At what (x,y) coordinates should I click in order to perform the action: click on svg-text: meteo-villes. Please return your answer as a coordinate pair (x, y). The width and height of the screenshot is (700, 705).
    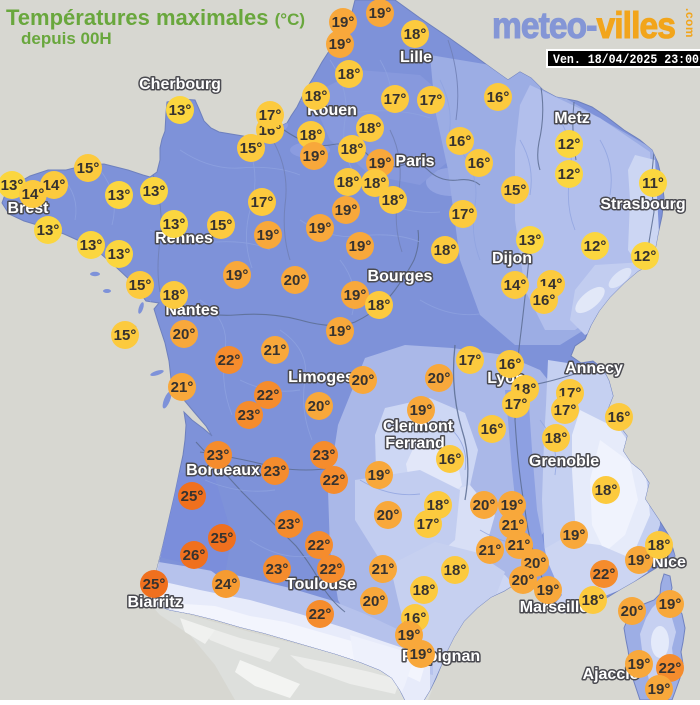
    Looking at the image, I should click on (583, 25).